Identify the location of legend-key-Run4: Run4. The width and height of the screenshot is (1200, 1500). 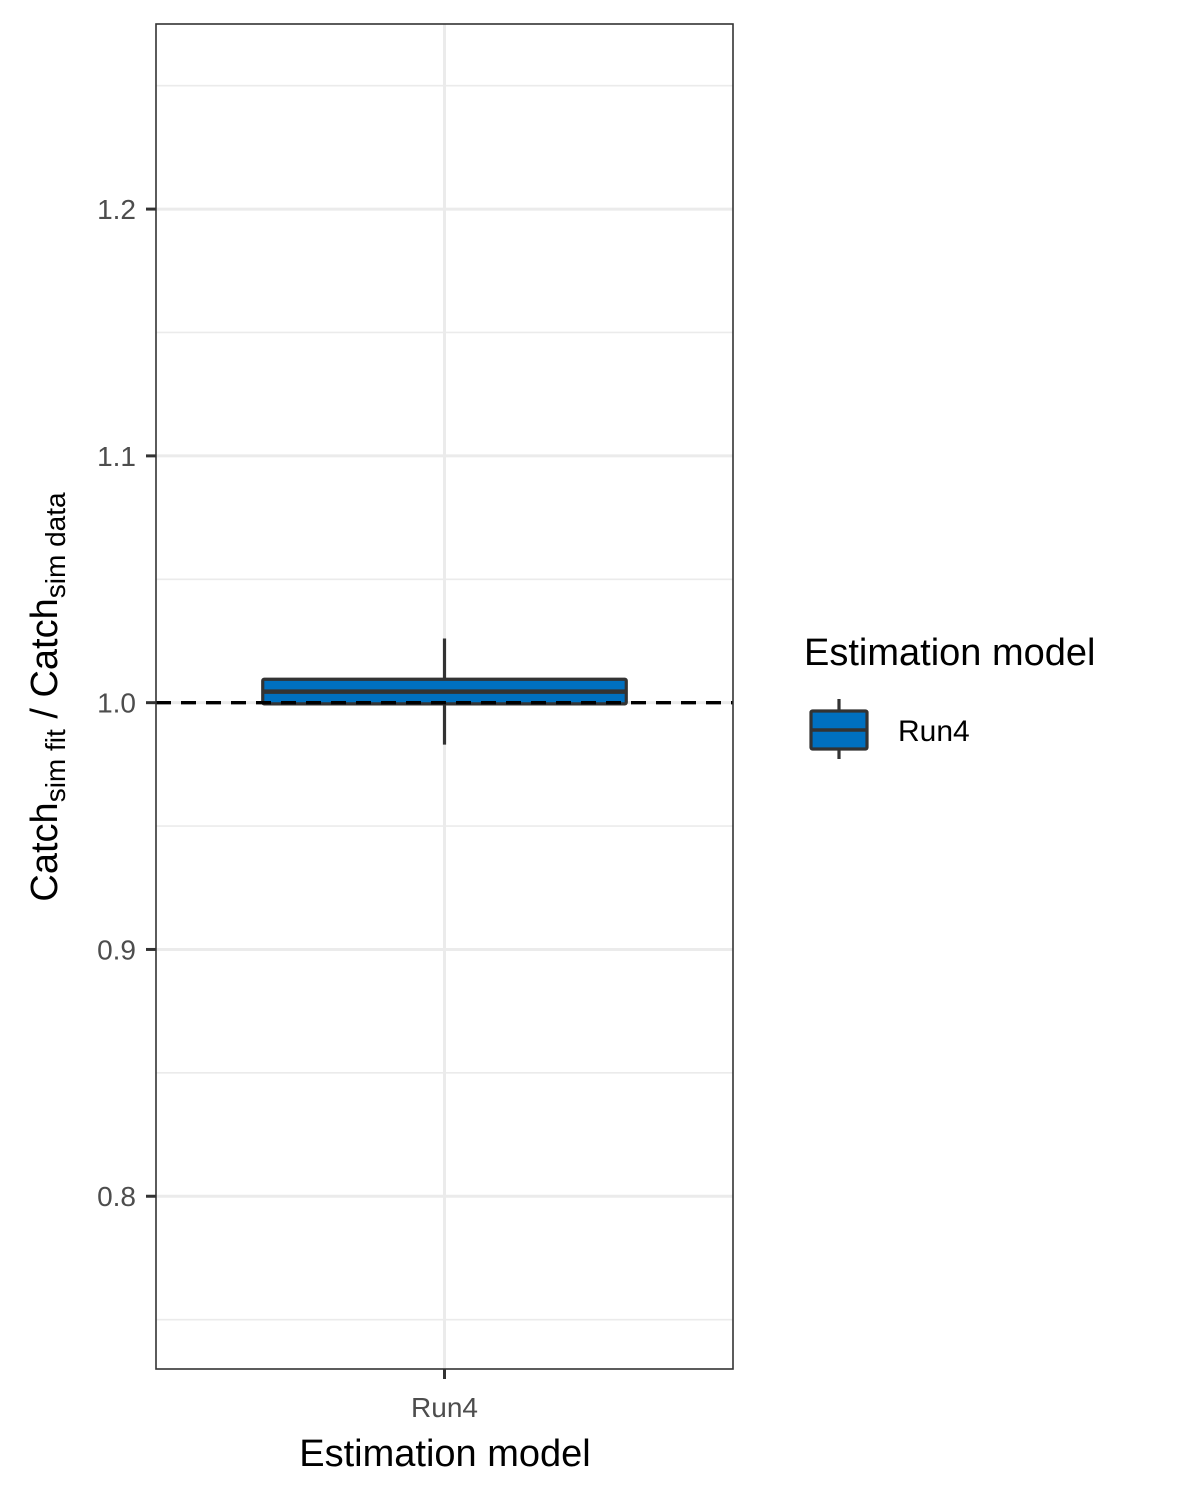
(889, 729).